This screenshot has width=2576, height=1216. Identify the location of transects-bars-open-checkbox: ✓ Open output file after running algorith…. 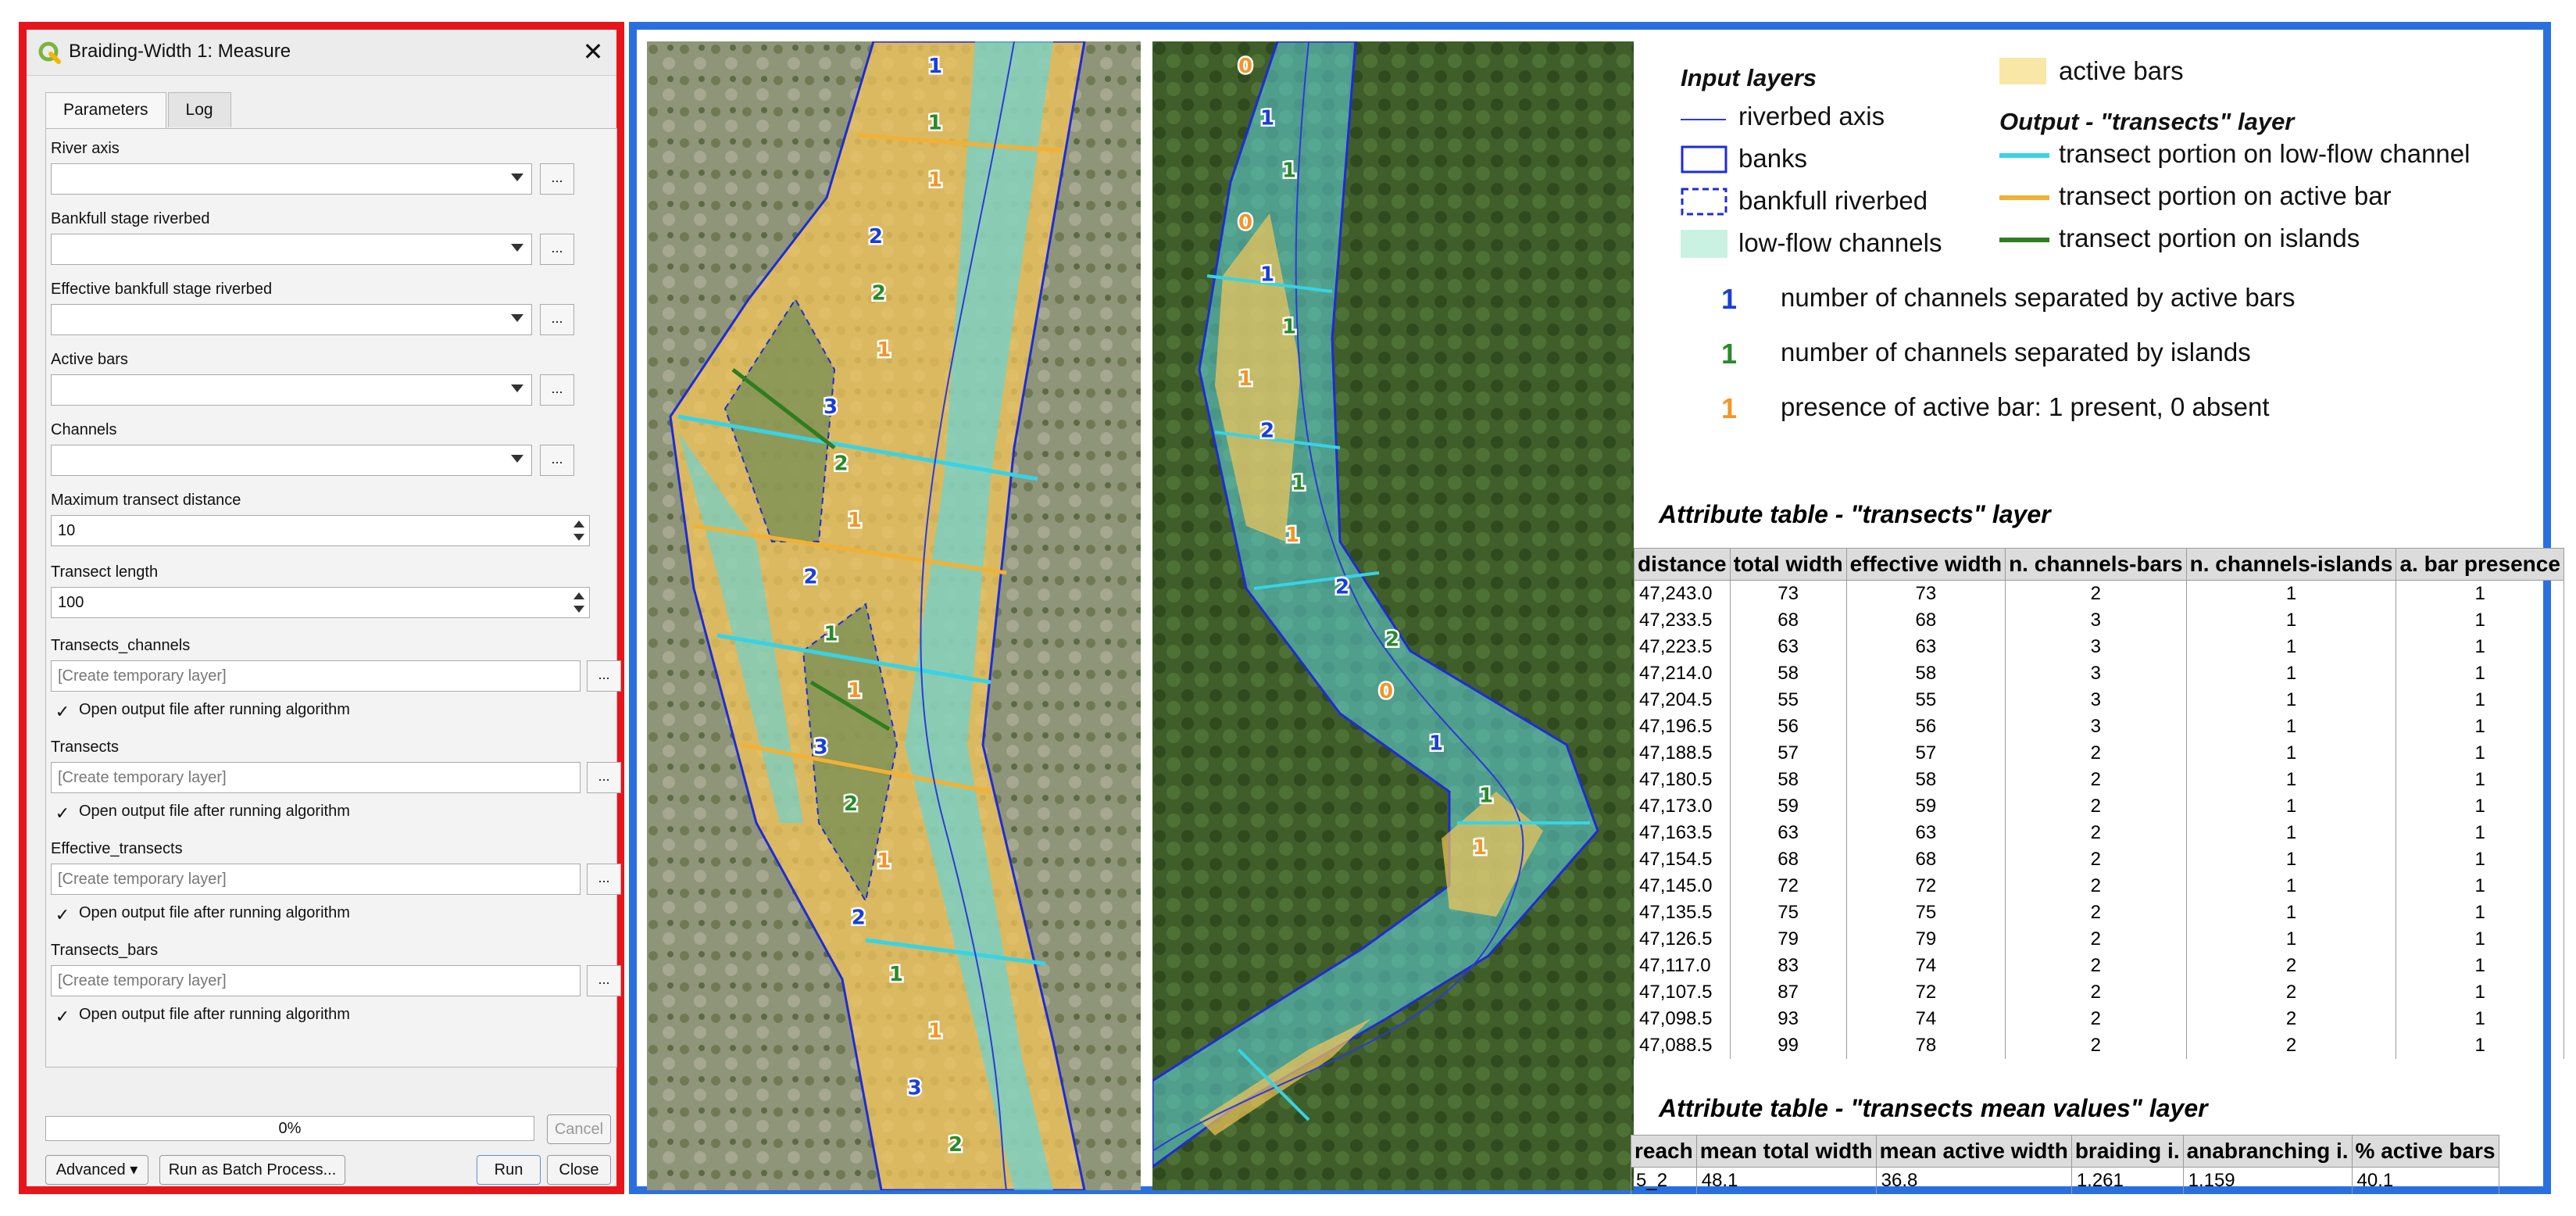
(202, 1015).